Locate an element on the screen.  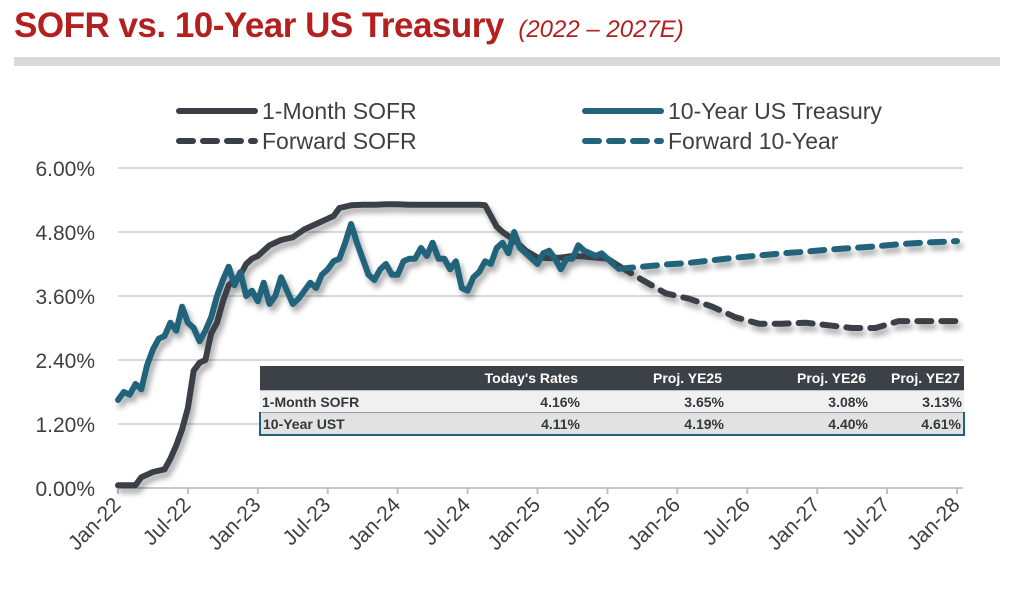
cell-value: 4.40% is located at coordinates (798, 424).